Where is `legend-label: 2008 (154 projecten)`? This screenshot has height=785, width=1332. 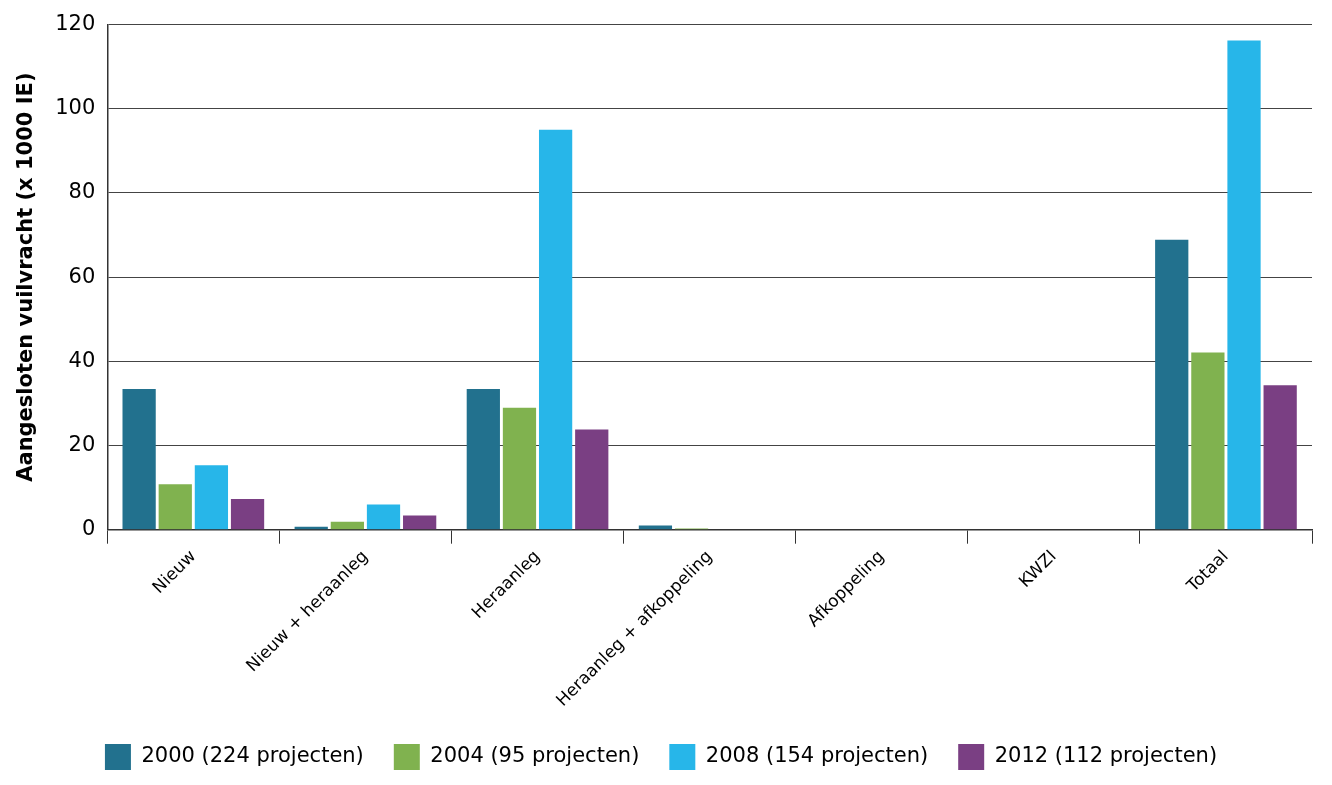 legend-label: 2008 (154 projecten) is located at coordinates (817, 755).